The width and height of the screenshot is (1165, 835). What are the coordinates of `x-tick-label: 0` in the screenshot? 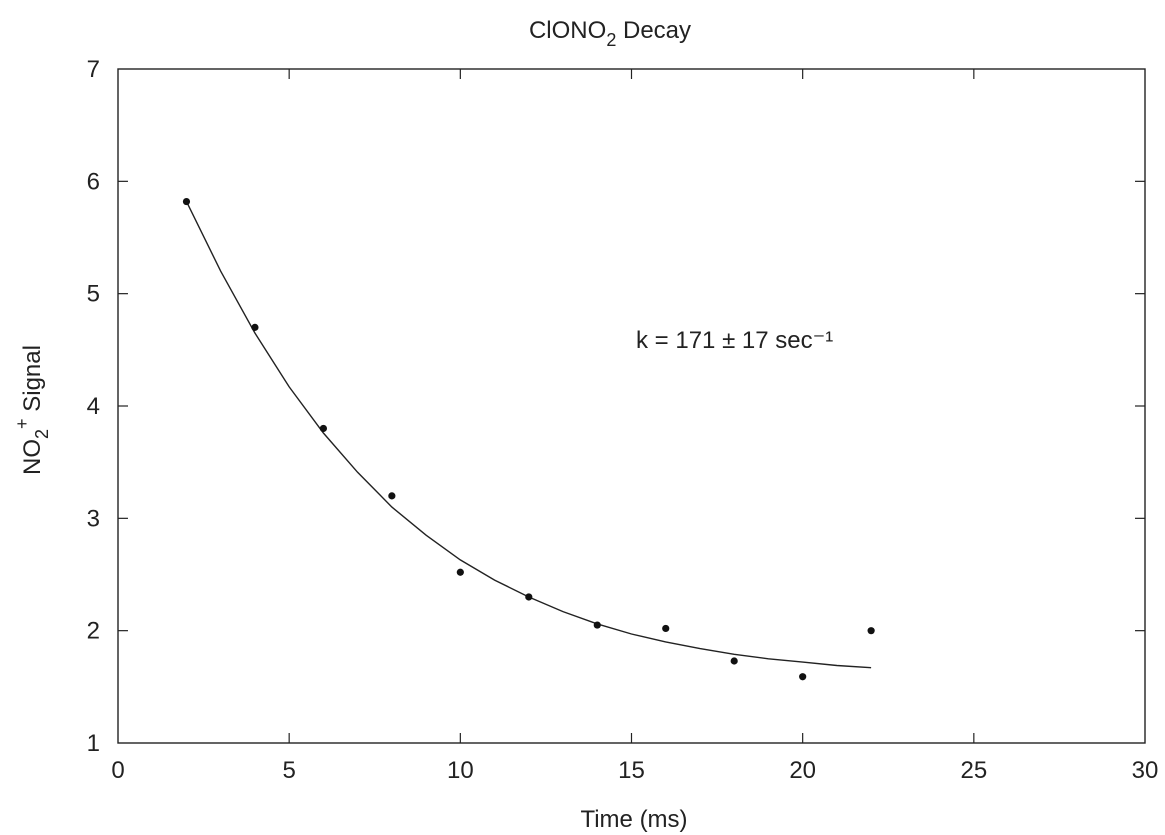 It's located at (117, 770).